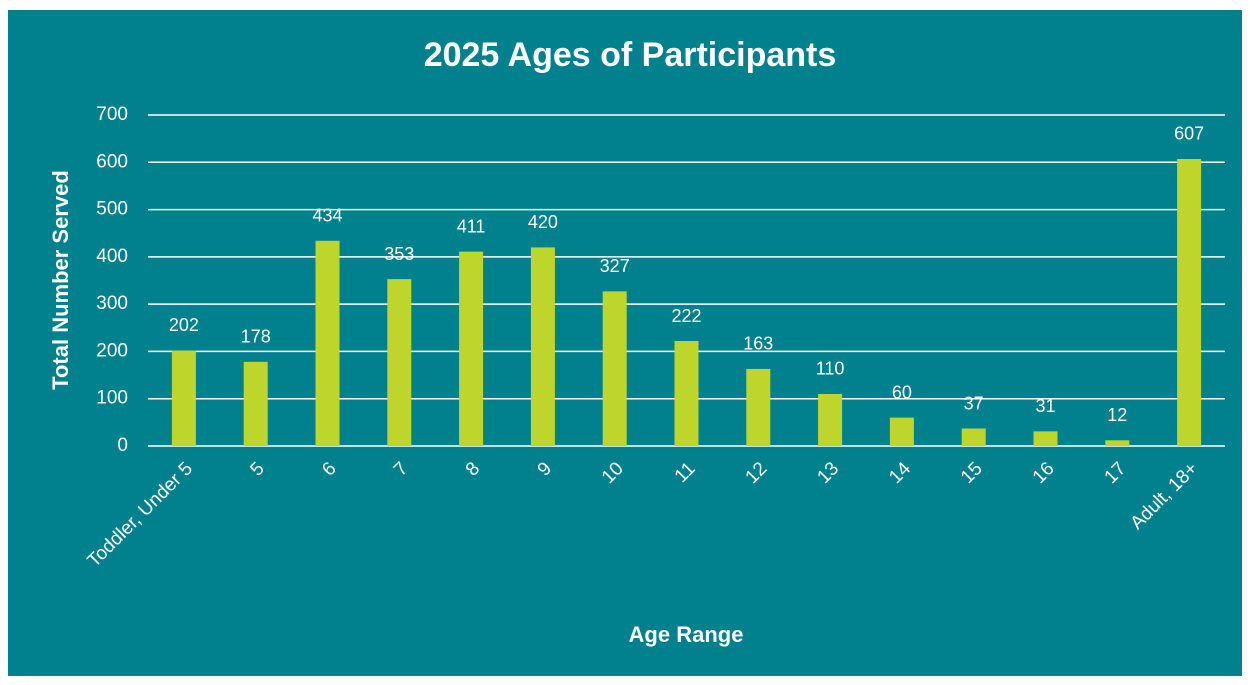 The image size is (1250, 685). Describe the element at coordinates (686, 634) in the screenshot. I see `x-axis-title: Age Range` at that location.